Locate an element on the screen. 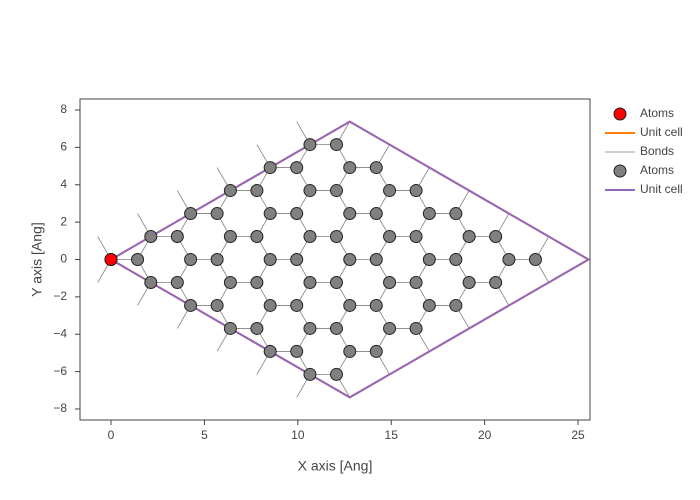 The image size is (700, 500). y-tick-label: −6 is located at coordinates (60, 371).